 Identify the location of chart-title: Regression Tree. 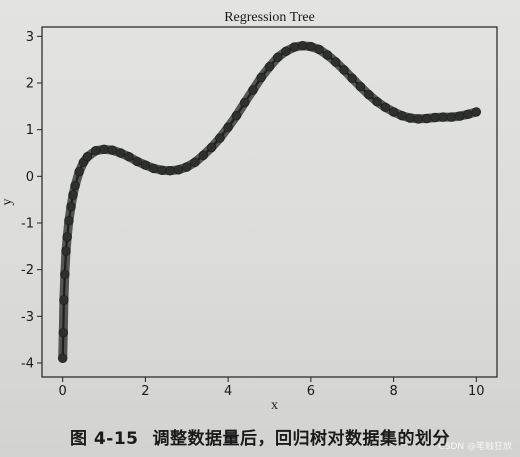
(269, 17).